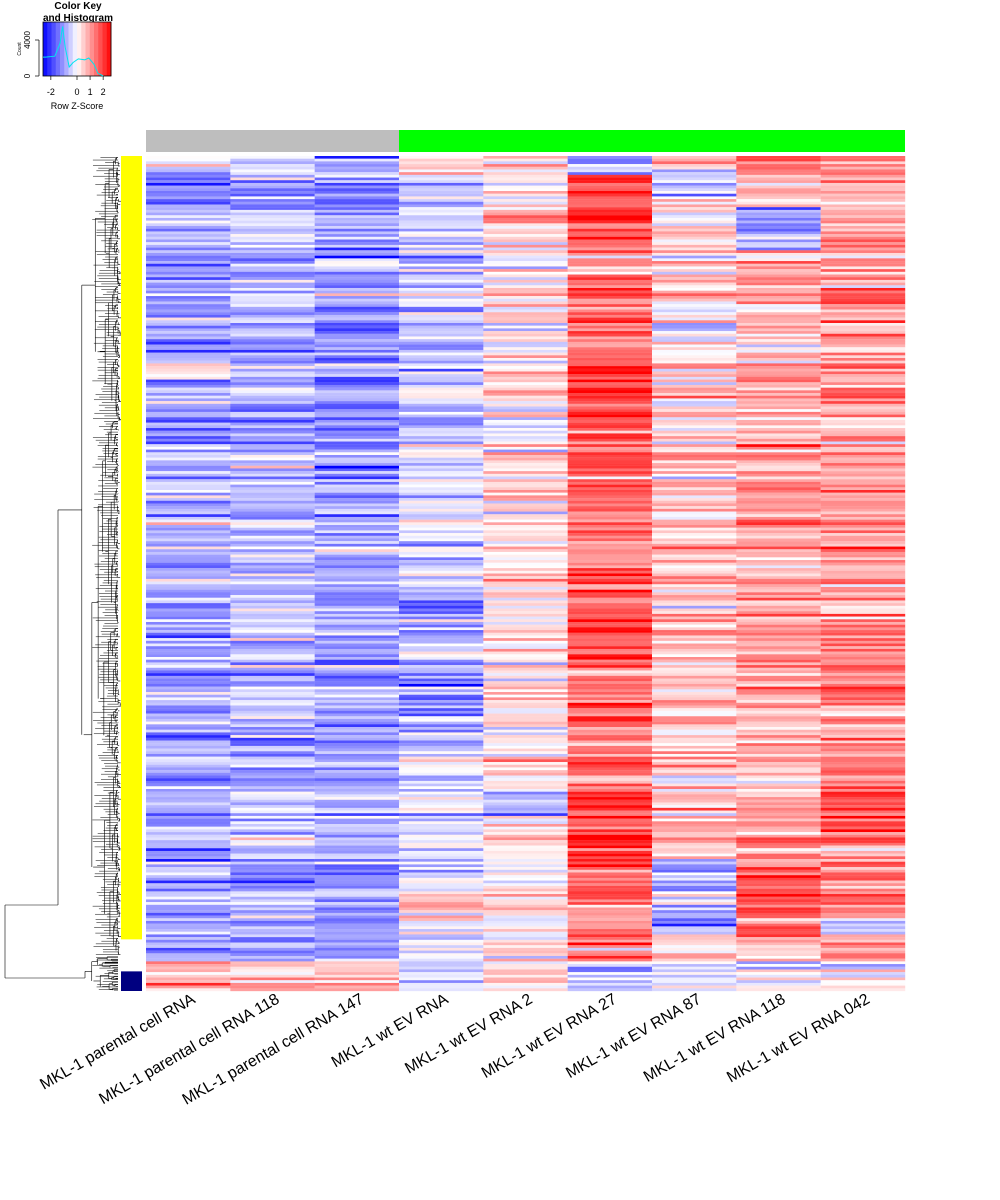  What do you see at coordinates (63, 574) in the screenshot?
I see `row-dendrogram` at bounding box center [63, 574].